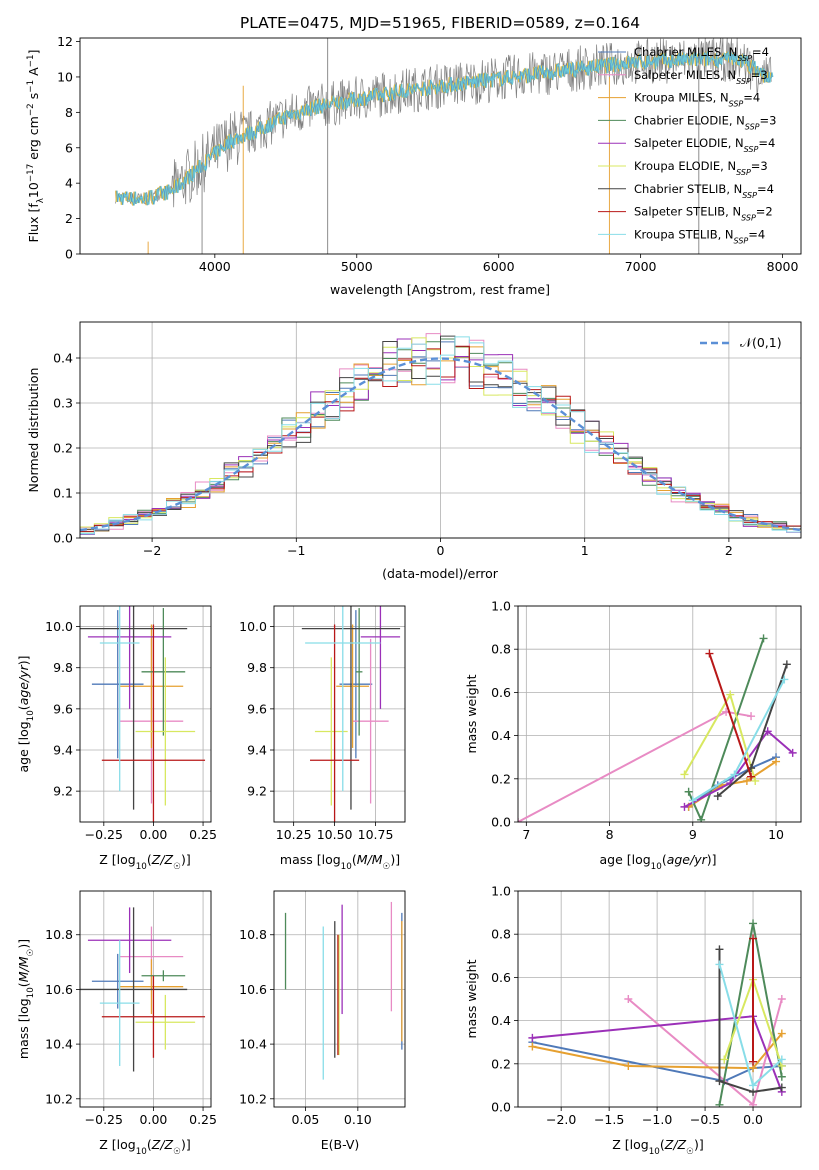 Image resolution: width=819 pixels, height=1170 pixels. What do you see at coordinates (63, 403) in the screenshot?
I see `y-tick-label: 0.3` at bounding box center [63, 403].